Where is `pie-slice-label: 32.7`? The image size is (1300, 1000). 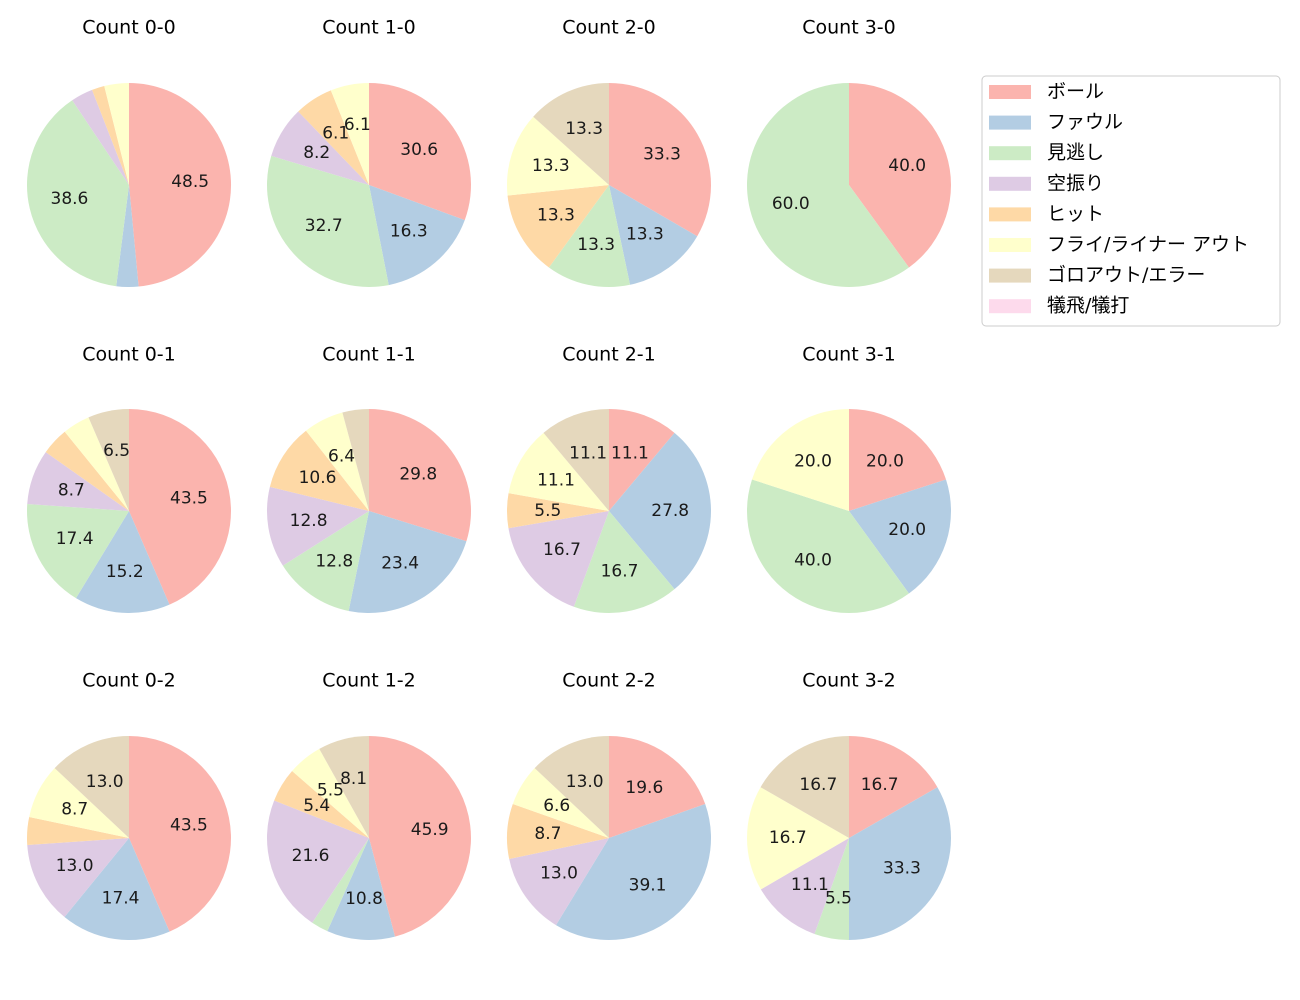
pie-slice-label: 32.7 is located at coordinates (324, 226).